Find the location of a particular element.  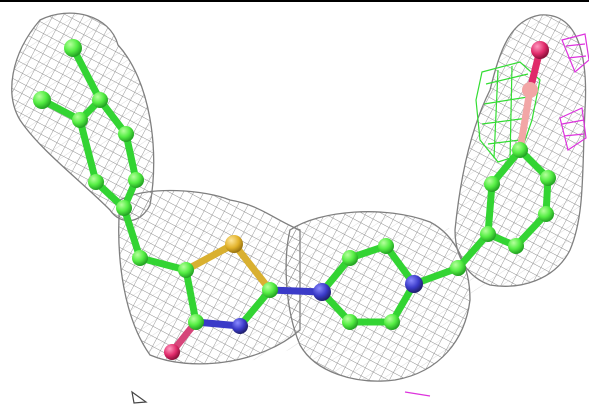

atom-hydroxyl-carbon is located at coordinates (530, 90).